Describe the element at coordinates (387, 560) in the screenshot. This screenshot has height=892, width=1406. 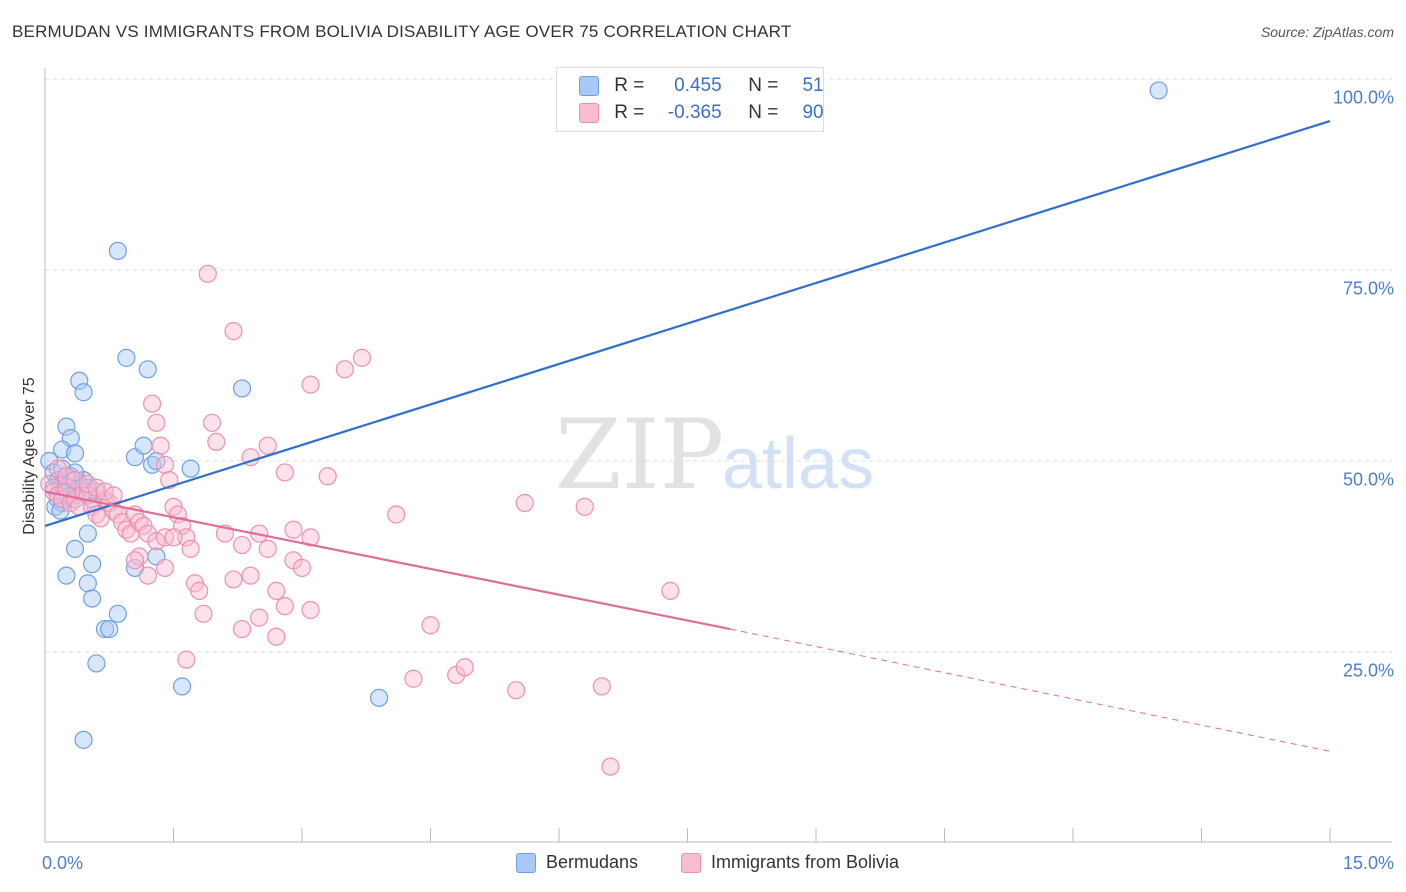
I see `bolivia-trend-line` at that location.